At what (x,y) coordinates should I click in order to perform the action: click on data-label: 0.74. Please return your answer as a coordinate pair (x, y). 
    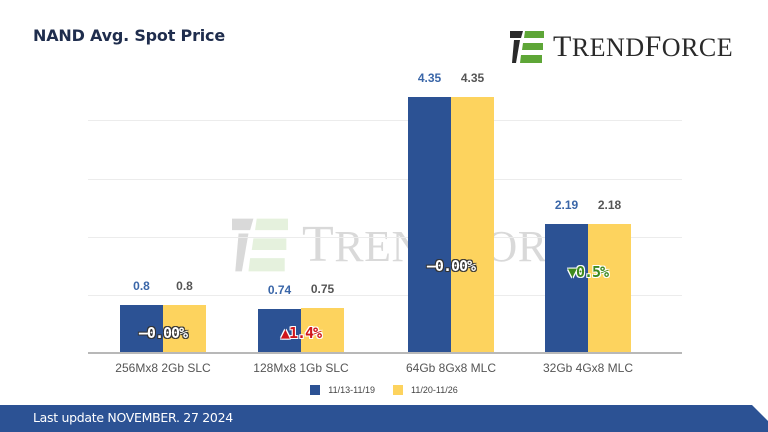
    Looking at the image, I should click on (279, 290).